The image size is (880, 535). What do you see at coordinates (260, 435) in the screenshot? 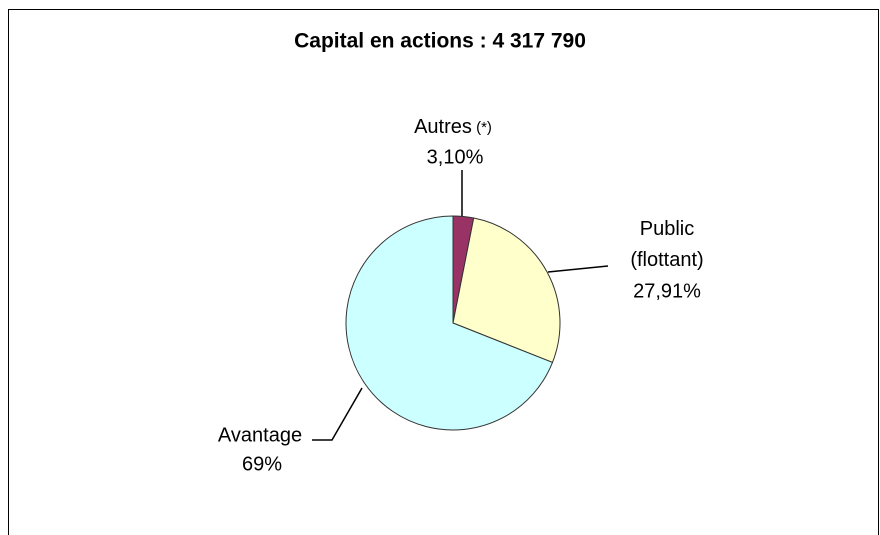
I see `slice-label: Avantage` at bounding box center [260, 435].